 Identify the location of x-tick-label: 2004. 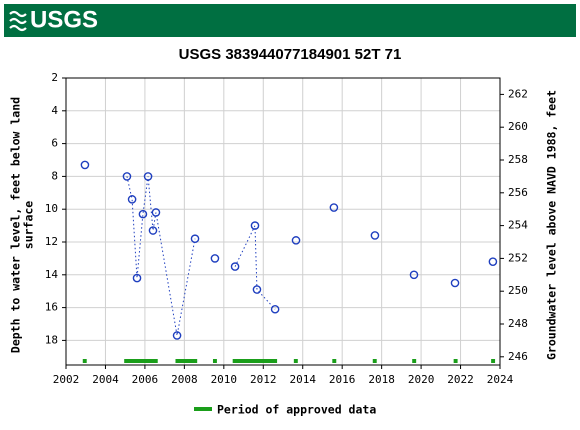
(105, 379).